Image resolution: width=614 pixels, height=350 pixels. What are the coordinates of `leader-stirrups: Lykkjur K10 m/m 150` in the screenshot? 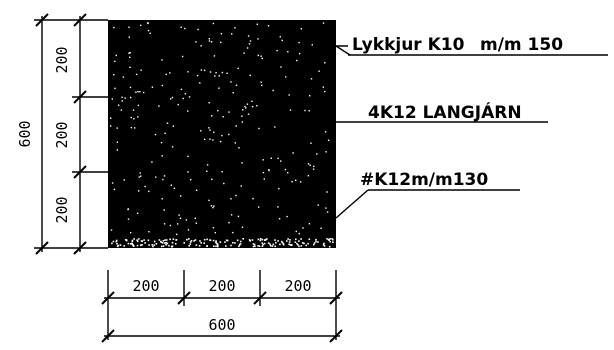 It's located at (463, 45).